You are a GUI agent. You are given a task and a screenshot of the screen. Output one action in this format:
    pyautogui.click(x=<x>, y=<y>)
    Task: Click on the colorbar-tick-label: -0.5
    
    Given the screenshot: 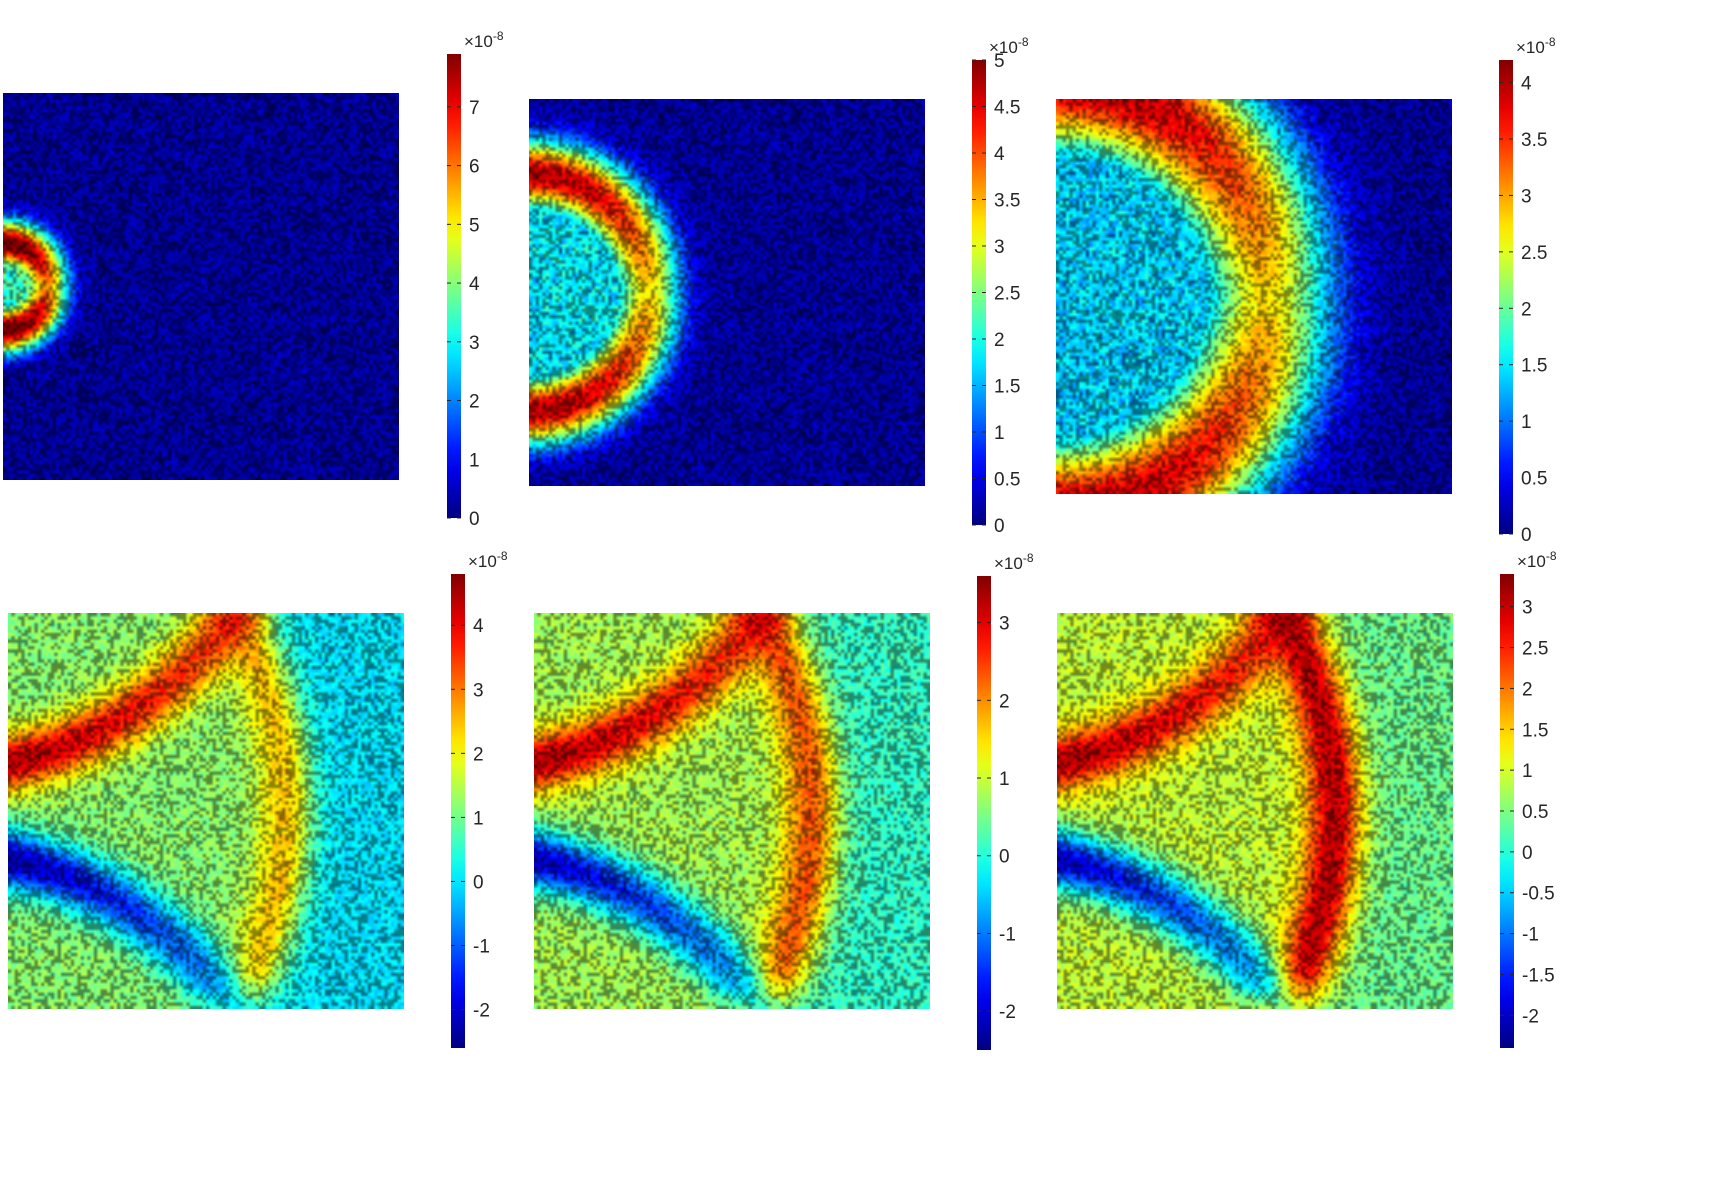 What is the action you would take?
    pyautogui.click(x=1538, y=894)
    